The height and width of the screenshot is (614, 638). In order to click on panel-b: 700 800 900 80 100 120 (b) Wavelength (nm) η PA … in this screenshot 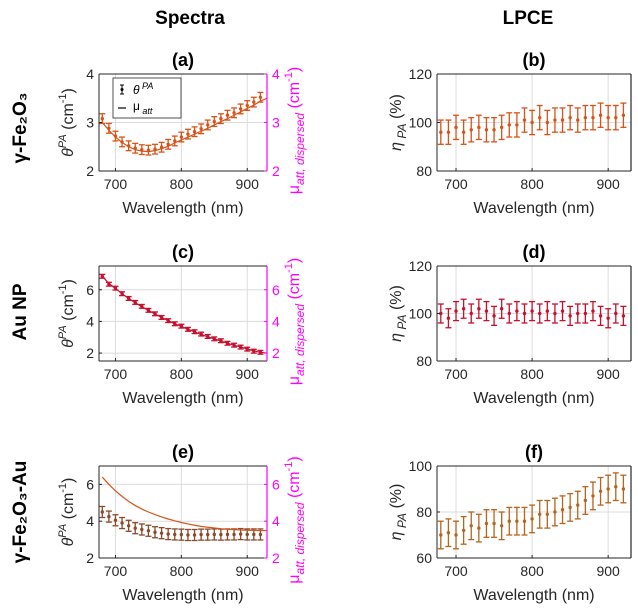, I will do `click(510, 133)`.